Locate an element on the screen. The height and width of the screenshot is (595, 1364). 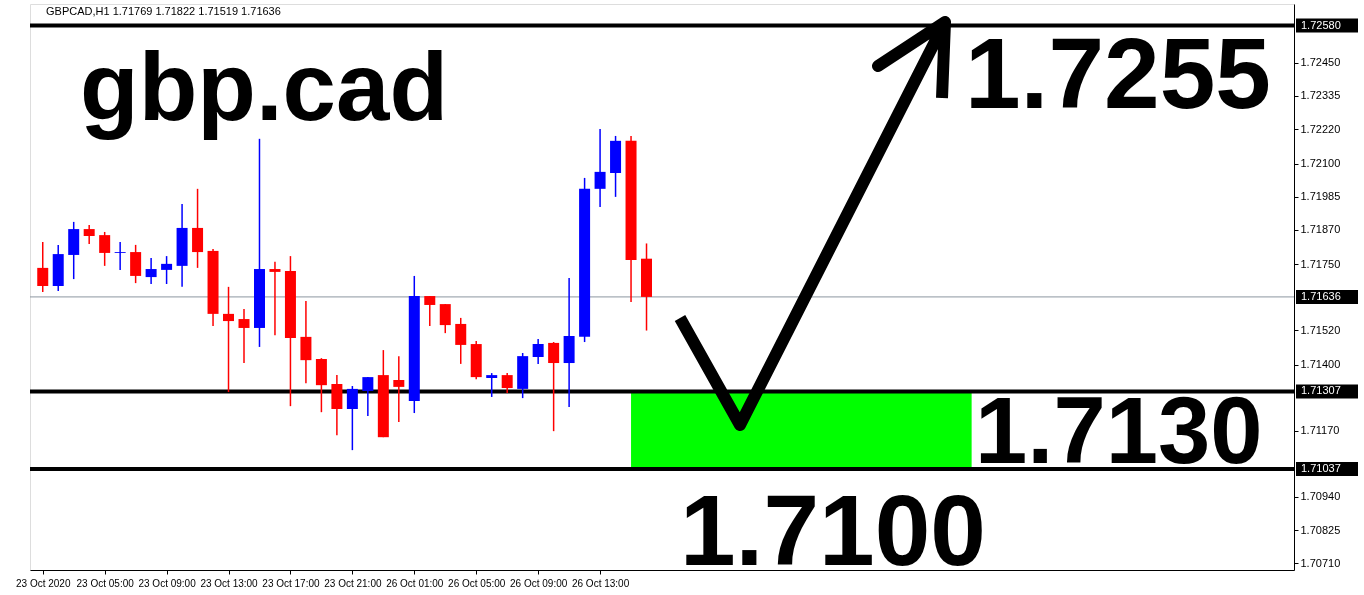
y-tick-label: 1.70940 is located at coordinates (1320, 496).